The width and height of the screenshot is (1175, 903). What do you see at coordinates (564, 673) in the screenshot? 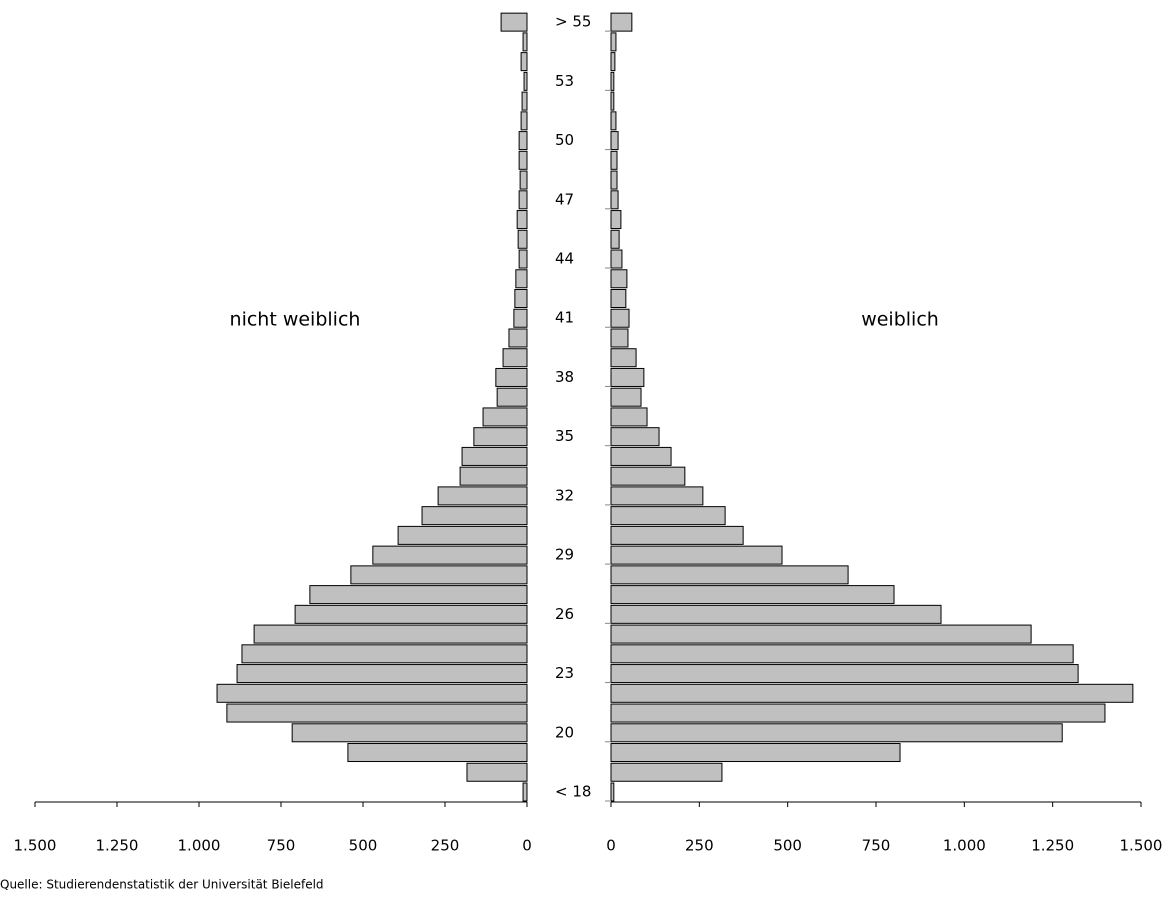
I see `category-label: 23` at bounding box center [564, 673].